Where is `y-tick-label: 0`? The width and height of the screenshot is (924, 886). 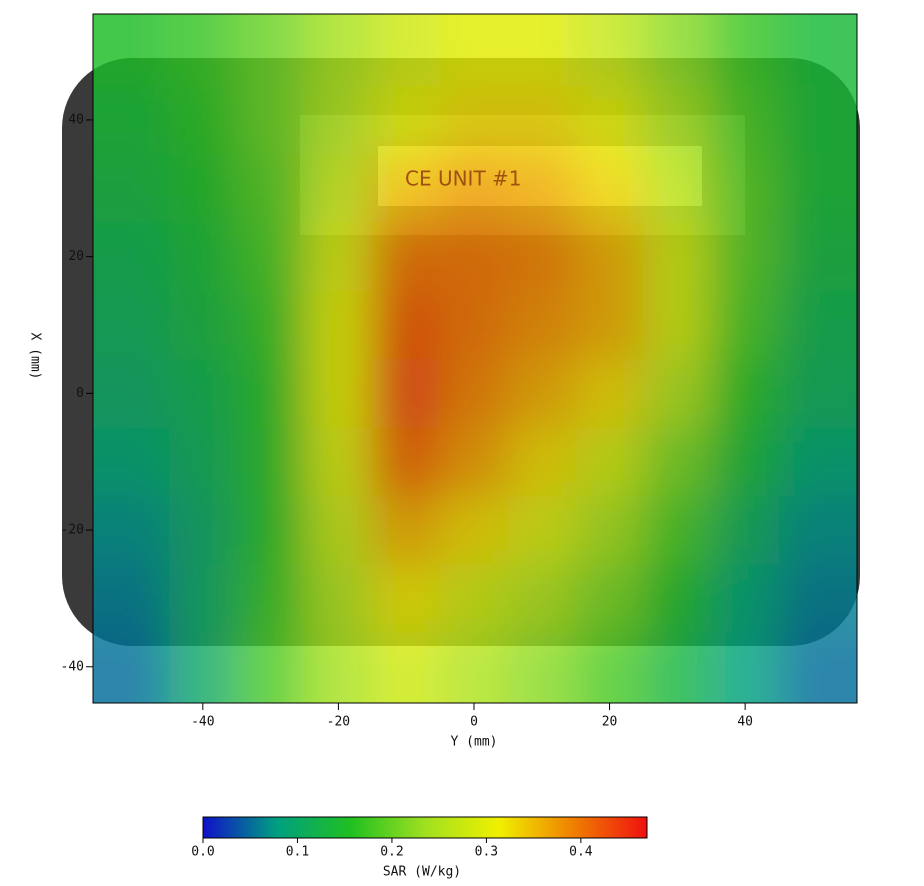 y-tick-label: 0 is located at coordinates (80, 393).